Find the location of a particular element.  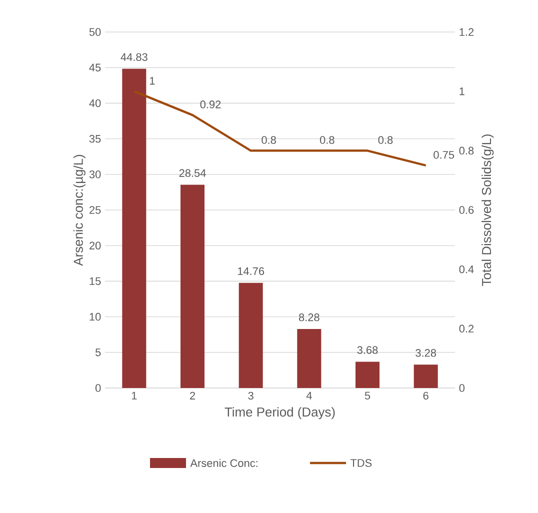

data-label: 44.83 is located at coordinates (134, 57).